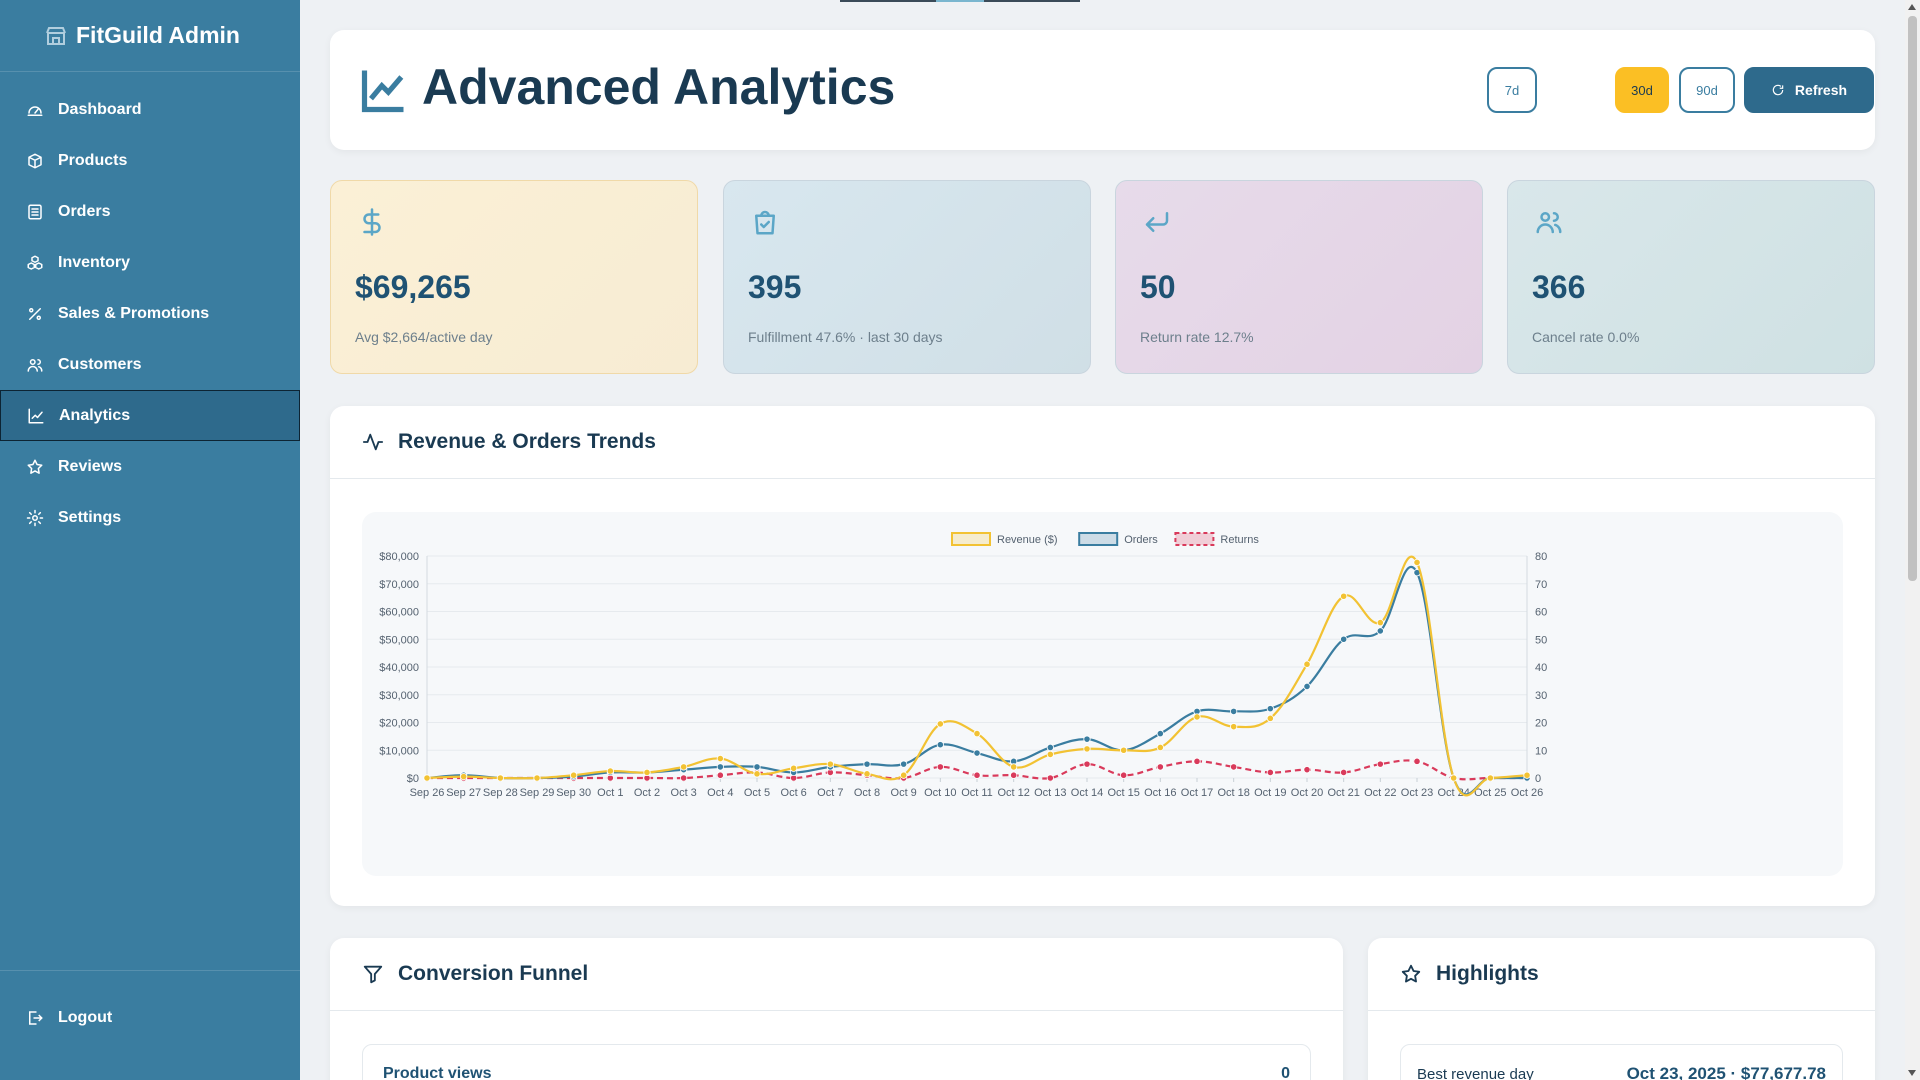 The image size is (1920, 1080). I want to click on y-left-tick-label: $30,000, so click(399, 696).